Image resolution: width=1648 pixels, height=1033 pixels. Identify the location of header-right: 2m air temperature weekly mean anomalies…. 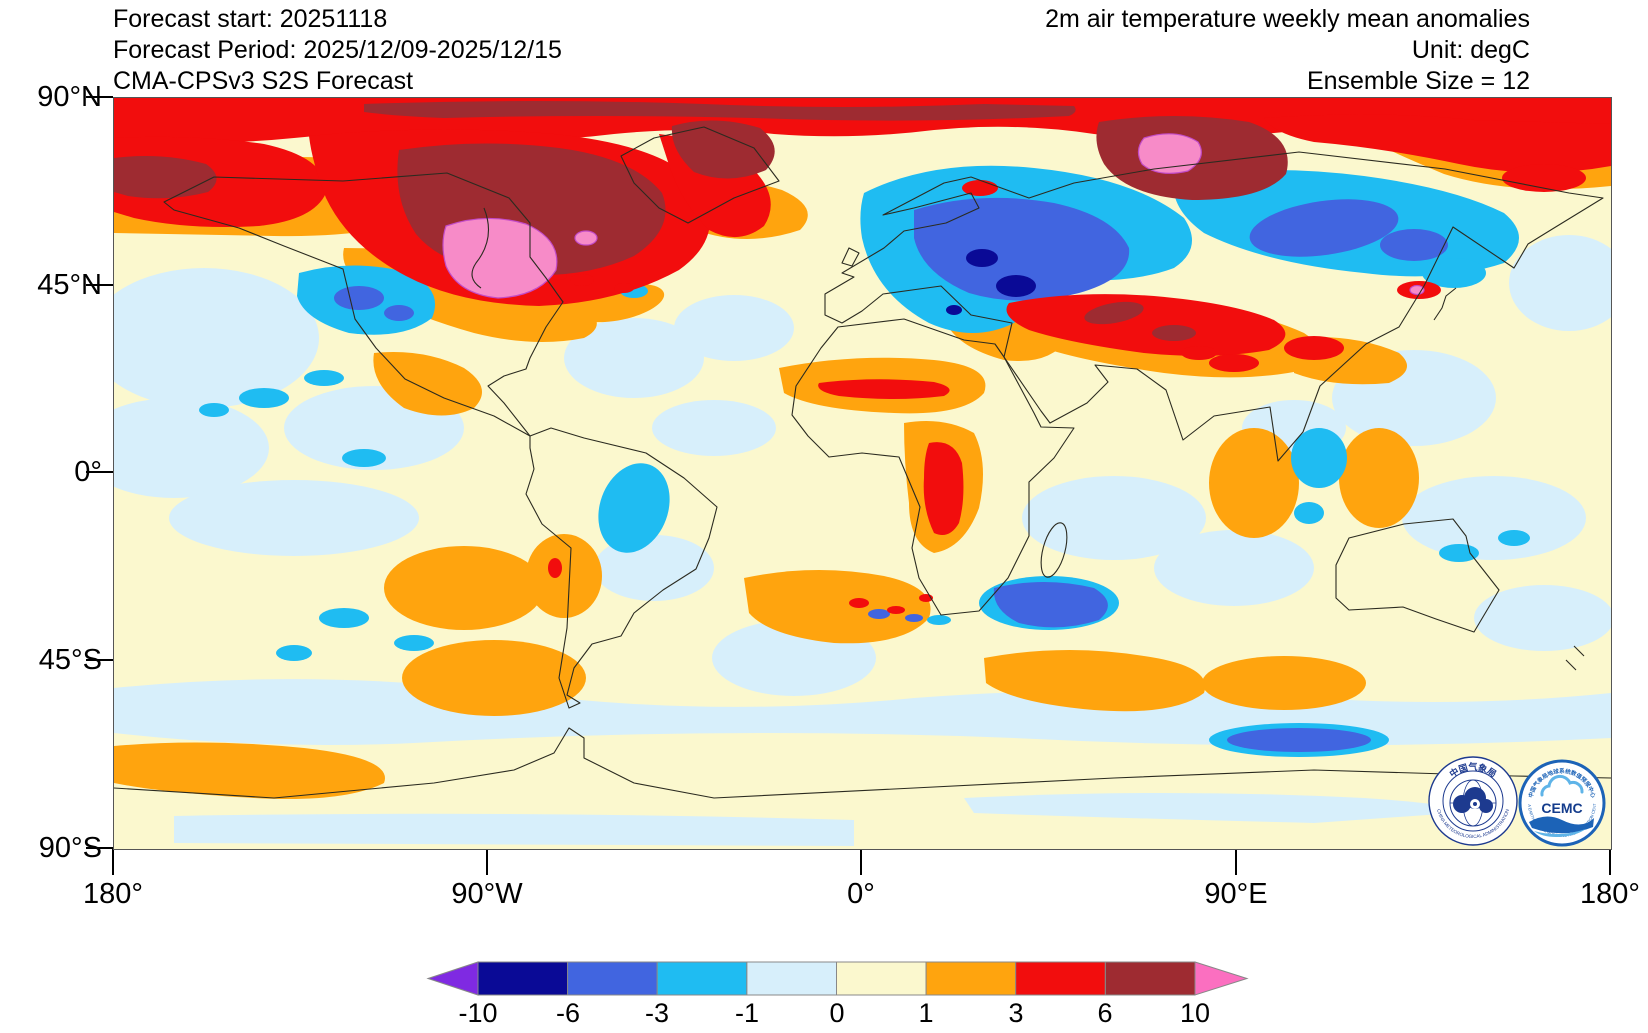
(1287, 50).